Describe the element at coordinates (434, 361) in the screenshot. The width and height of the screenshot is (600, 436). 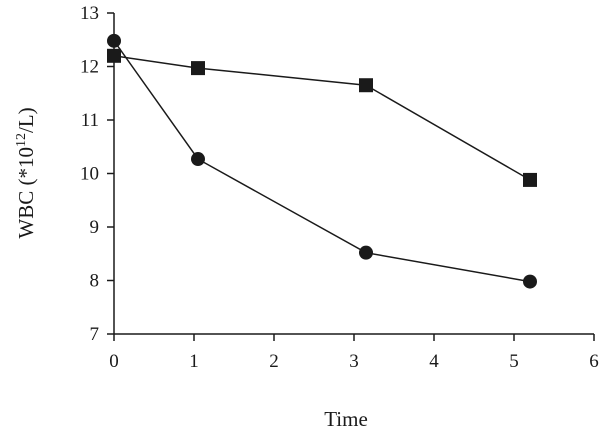
I see `x-tick-label: 4` at that location.